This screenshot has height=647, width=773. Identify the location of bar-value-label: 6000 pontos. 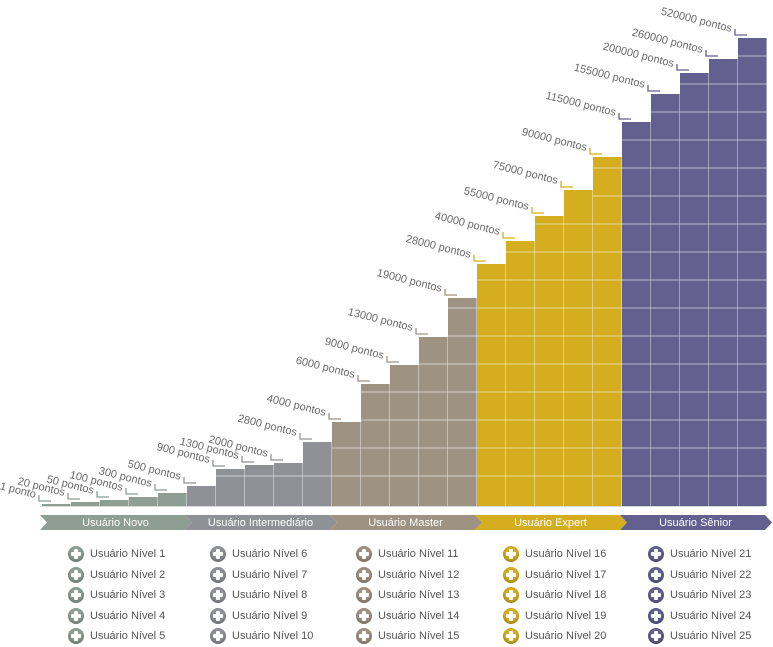
(326, 368).